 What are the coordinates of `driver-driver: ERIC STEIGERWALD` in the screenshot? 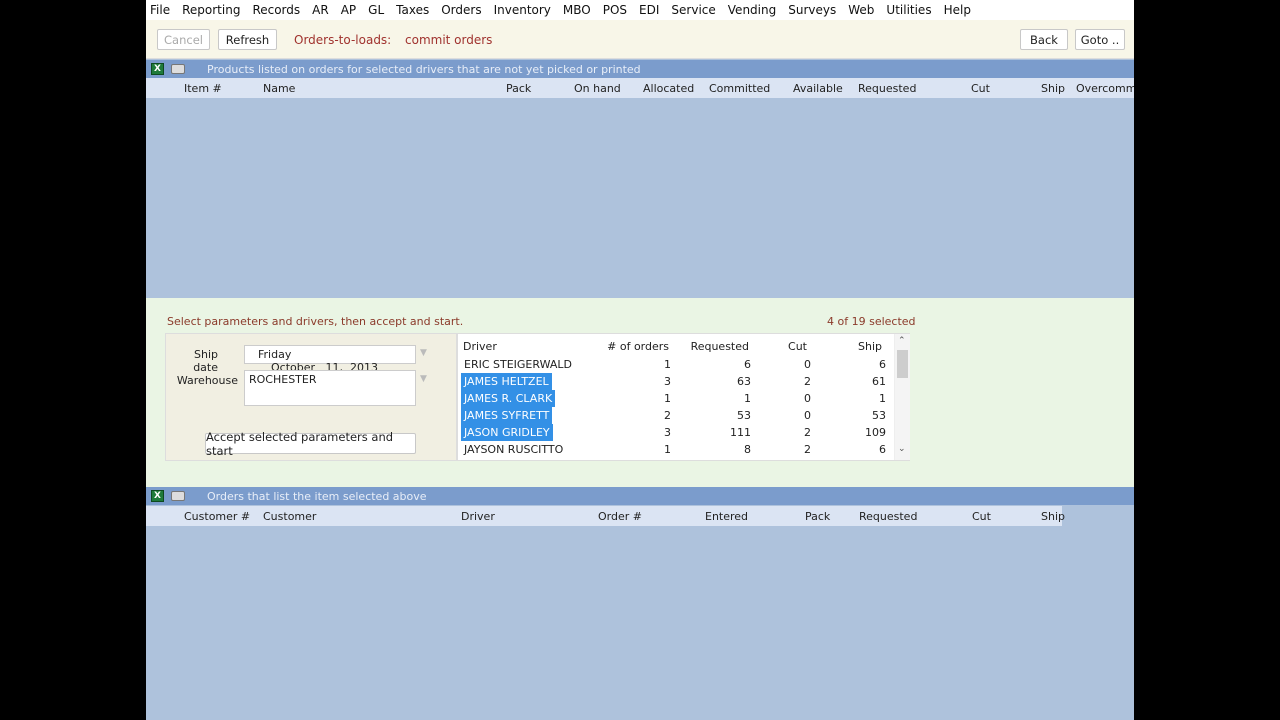 It's located at (518, 364).